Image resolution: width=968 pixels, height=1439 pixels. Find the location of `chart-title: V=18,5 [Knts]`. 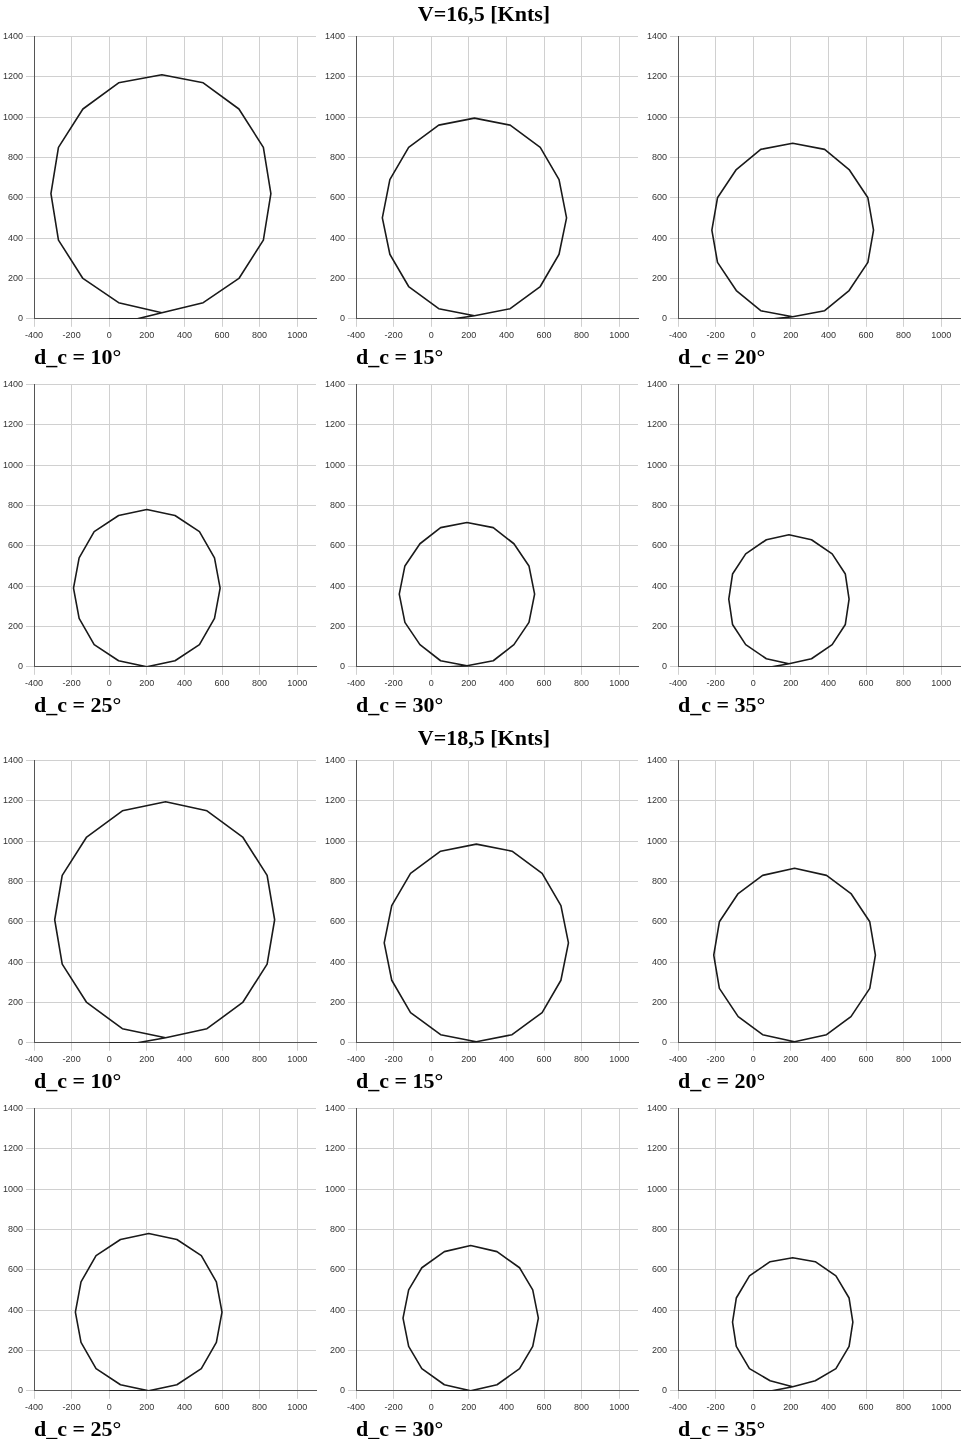

chart-title: V=18,5 [Knts] is located at coordinates (484, 738).